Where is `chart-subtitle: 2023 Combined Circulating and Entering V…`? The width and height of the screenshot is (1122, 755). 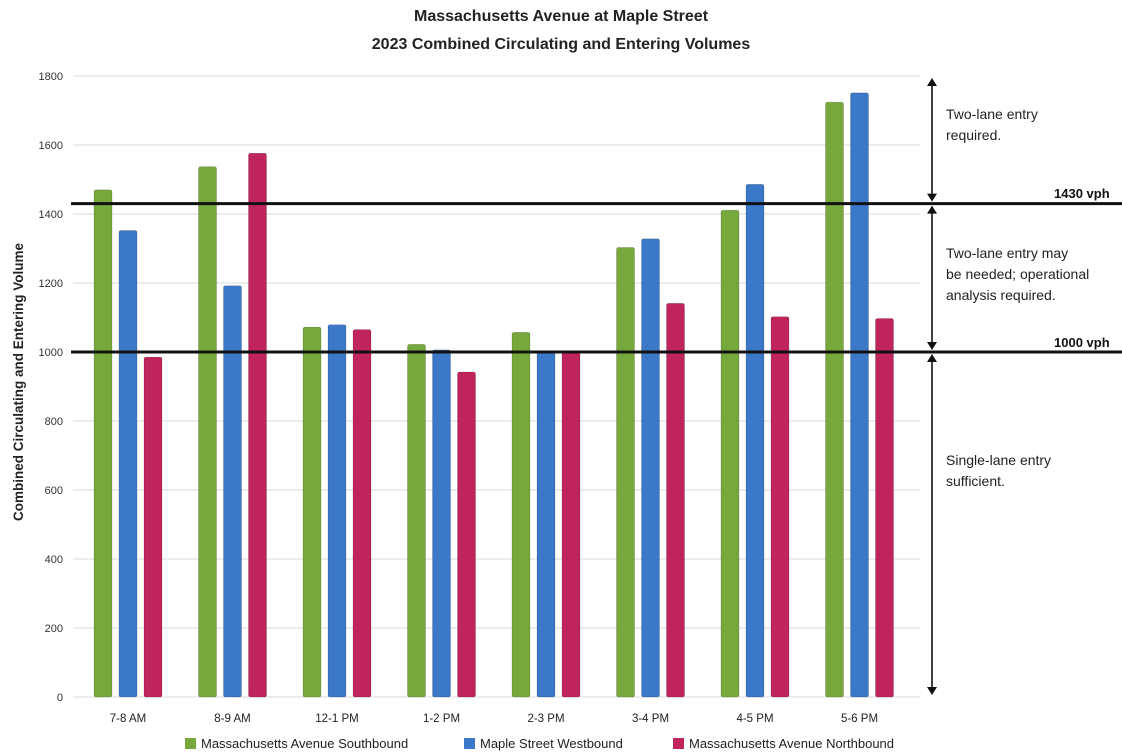
chart-subtitle: 2023 Combined Circulating and Entering V… is located at coordinates (561, 44).